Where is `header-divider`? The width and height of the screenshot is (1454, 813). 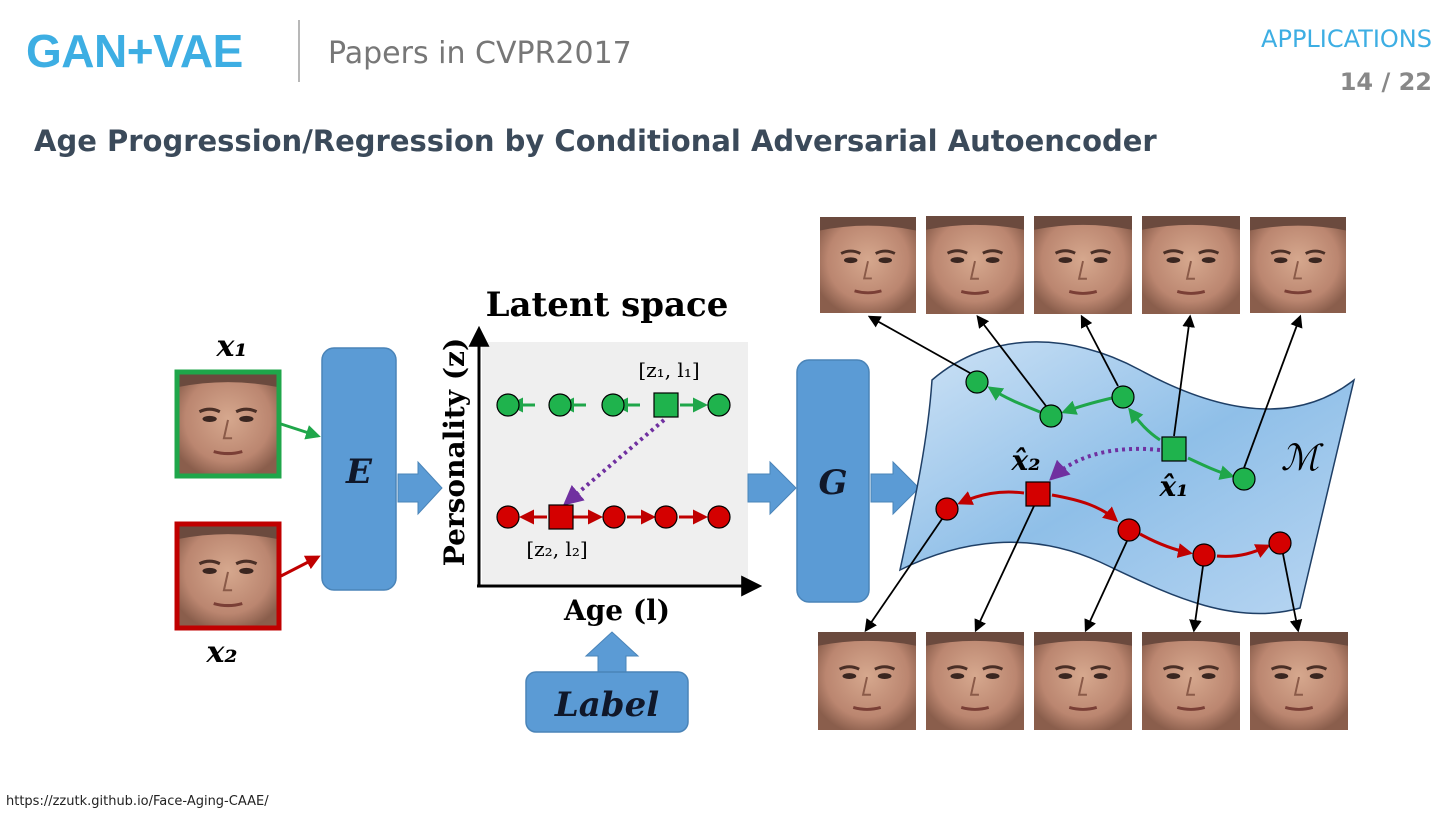
header-divider is located at coordinates (299, 51).